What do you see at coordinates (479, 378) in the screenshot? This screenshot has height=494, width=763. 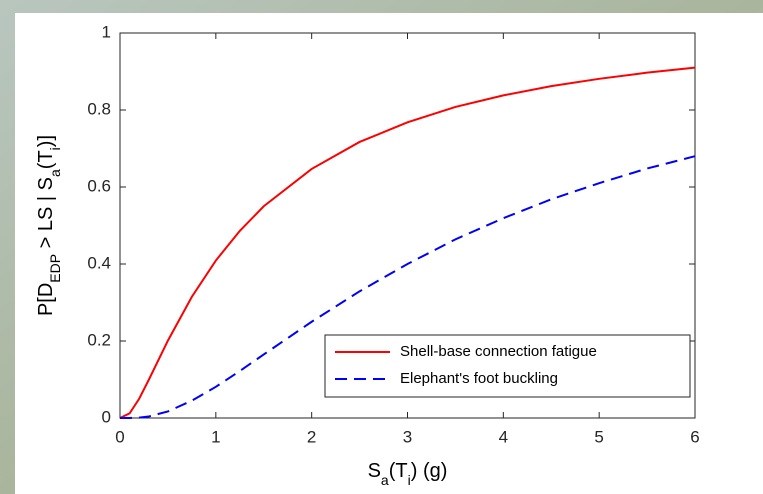 I see `legend-label: Elephant's foot buckling` at bounding box center [479, 378].